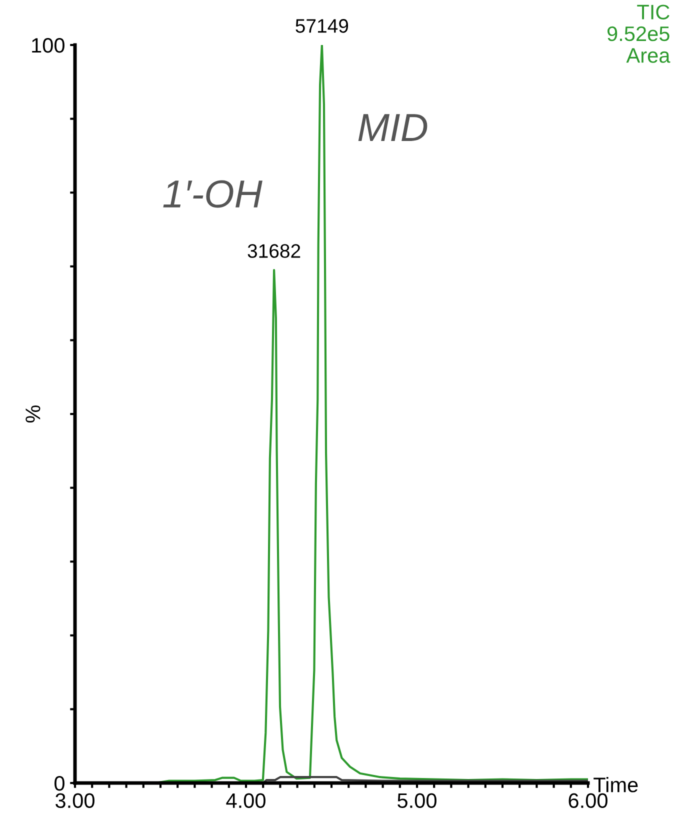 Image resolution: width=677 pixels, height=833 pixels. What do you see at coordinates (588, 800) in the screenshot?
I see `x-tick-label: 6.00` at bounding box center [588, 800].